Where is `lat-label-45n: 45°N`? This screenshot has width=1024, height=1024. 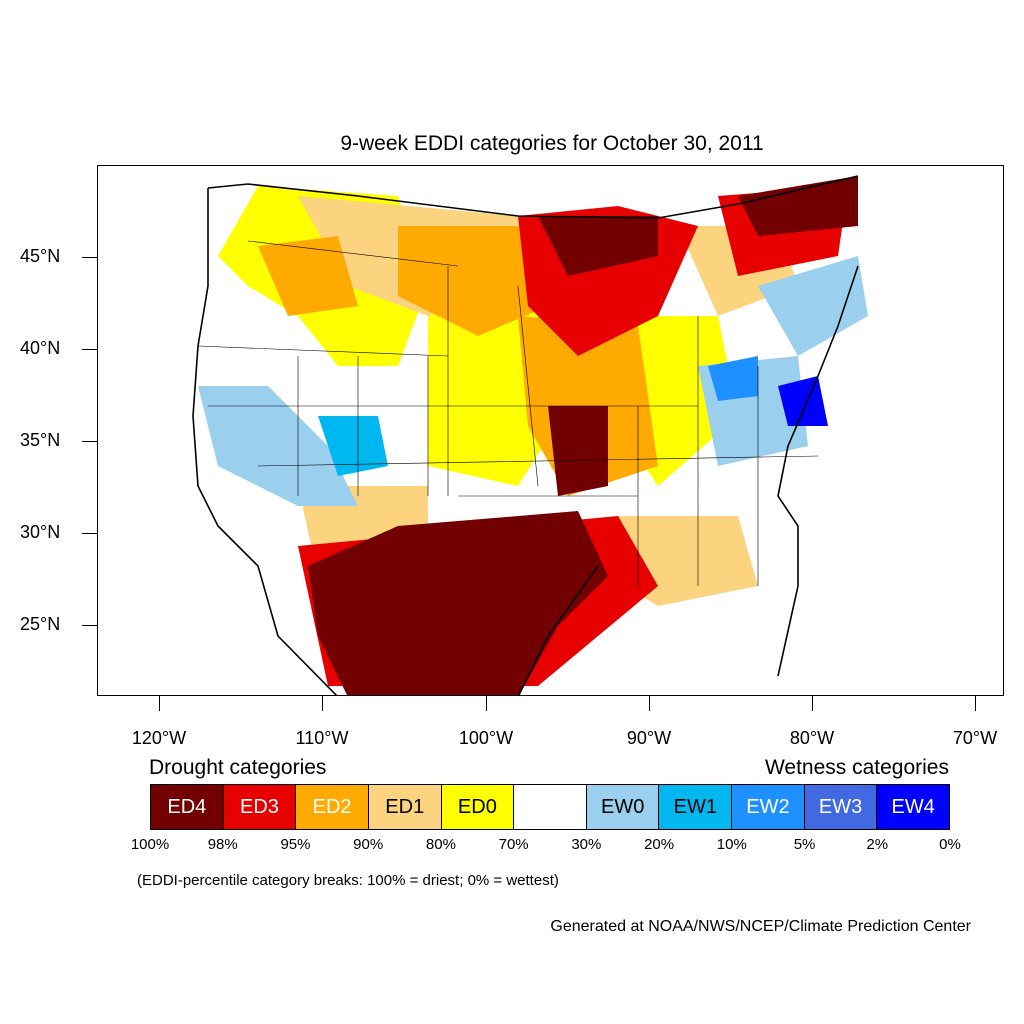
lat-label-45n: 45°N is located at coordinates (40, 256).